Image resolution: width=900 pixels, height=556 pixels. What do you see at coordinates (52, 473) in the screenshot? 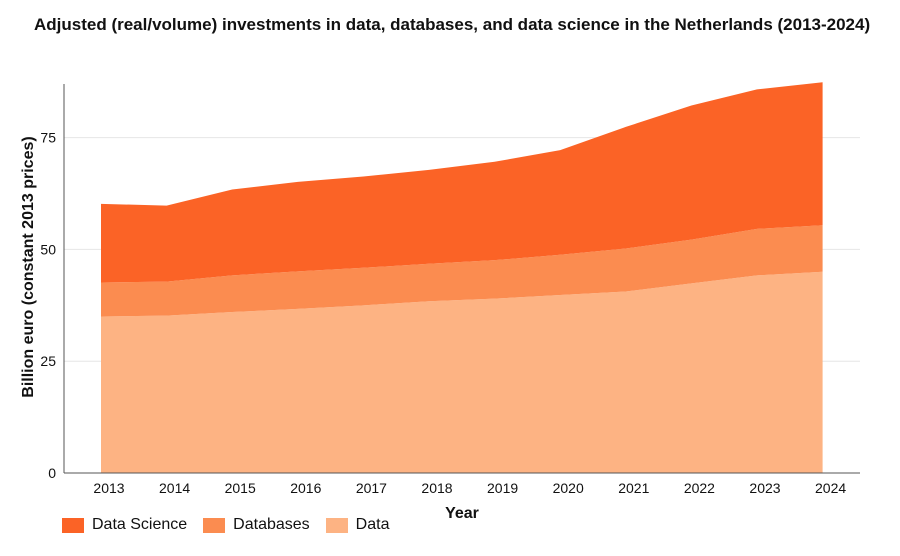
I see `y-tick-label-0: 0` at bounding box center [52, 473].